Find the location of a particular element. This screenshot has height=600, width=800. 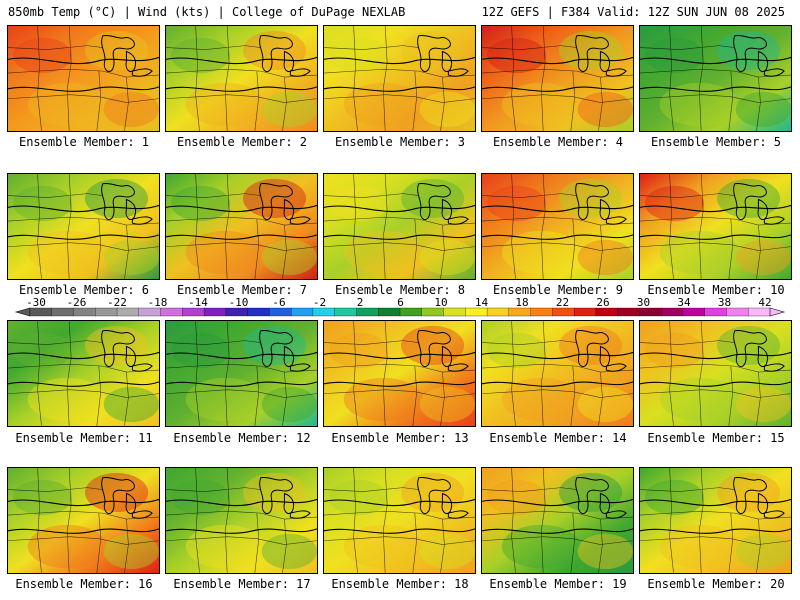

ensemble-member-label: Ensemble Member: 17 is located at coordinates (242, 584).